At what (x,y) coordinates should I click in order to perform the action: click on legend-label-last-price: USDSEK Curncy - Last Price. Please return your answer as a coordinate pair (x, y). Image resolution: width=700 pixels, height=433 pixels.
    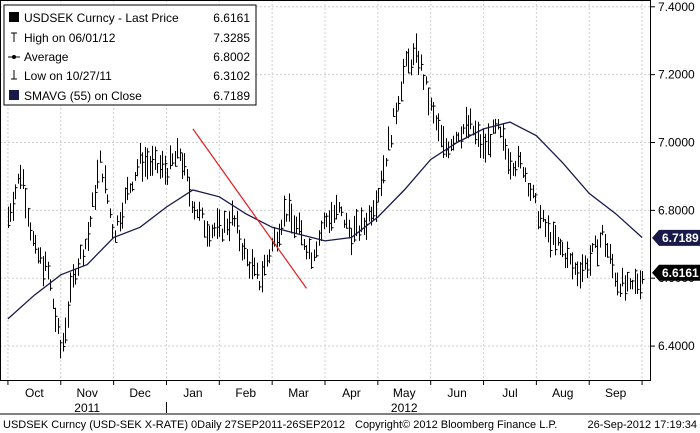
    Looking at the image, I should click on (101, 18).